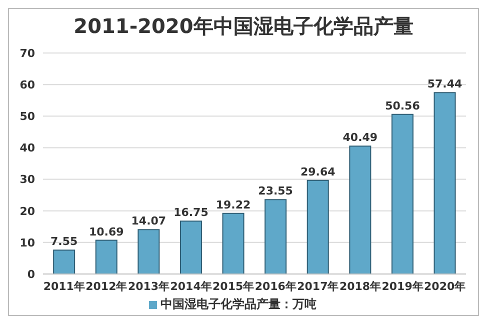 The image size is (487, 324). Describe the element at coordinates (238, 304) in the screenshot. I see `legend-label: 中国湿电子化学品产量：万吨` at that location.